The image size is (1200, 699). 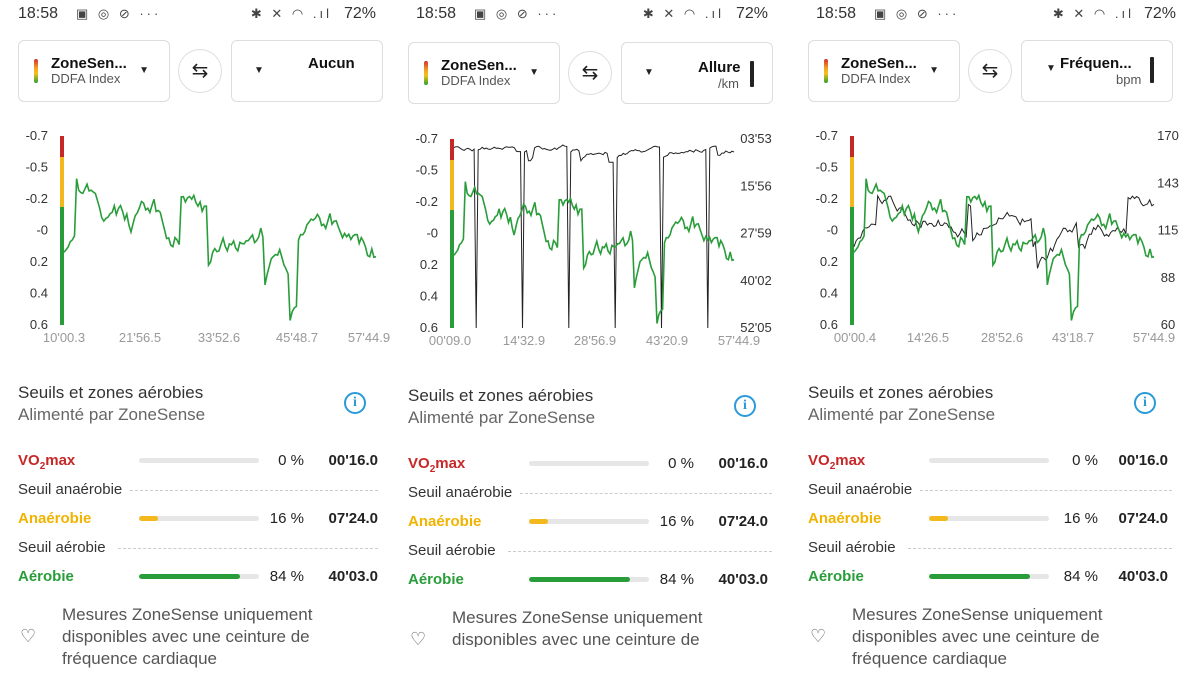 What do you see at coordinates (502, 417) in the screenshot?
I see `section-subtitle: Alimenté par ZoneSense` at bounding box center [502, 417].